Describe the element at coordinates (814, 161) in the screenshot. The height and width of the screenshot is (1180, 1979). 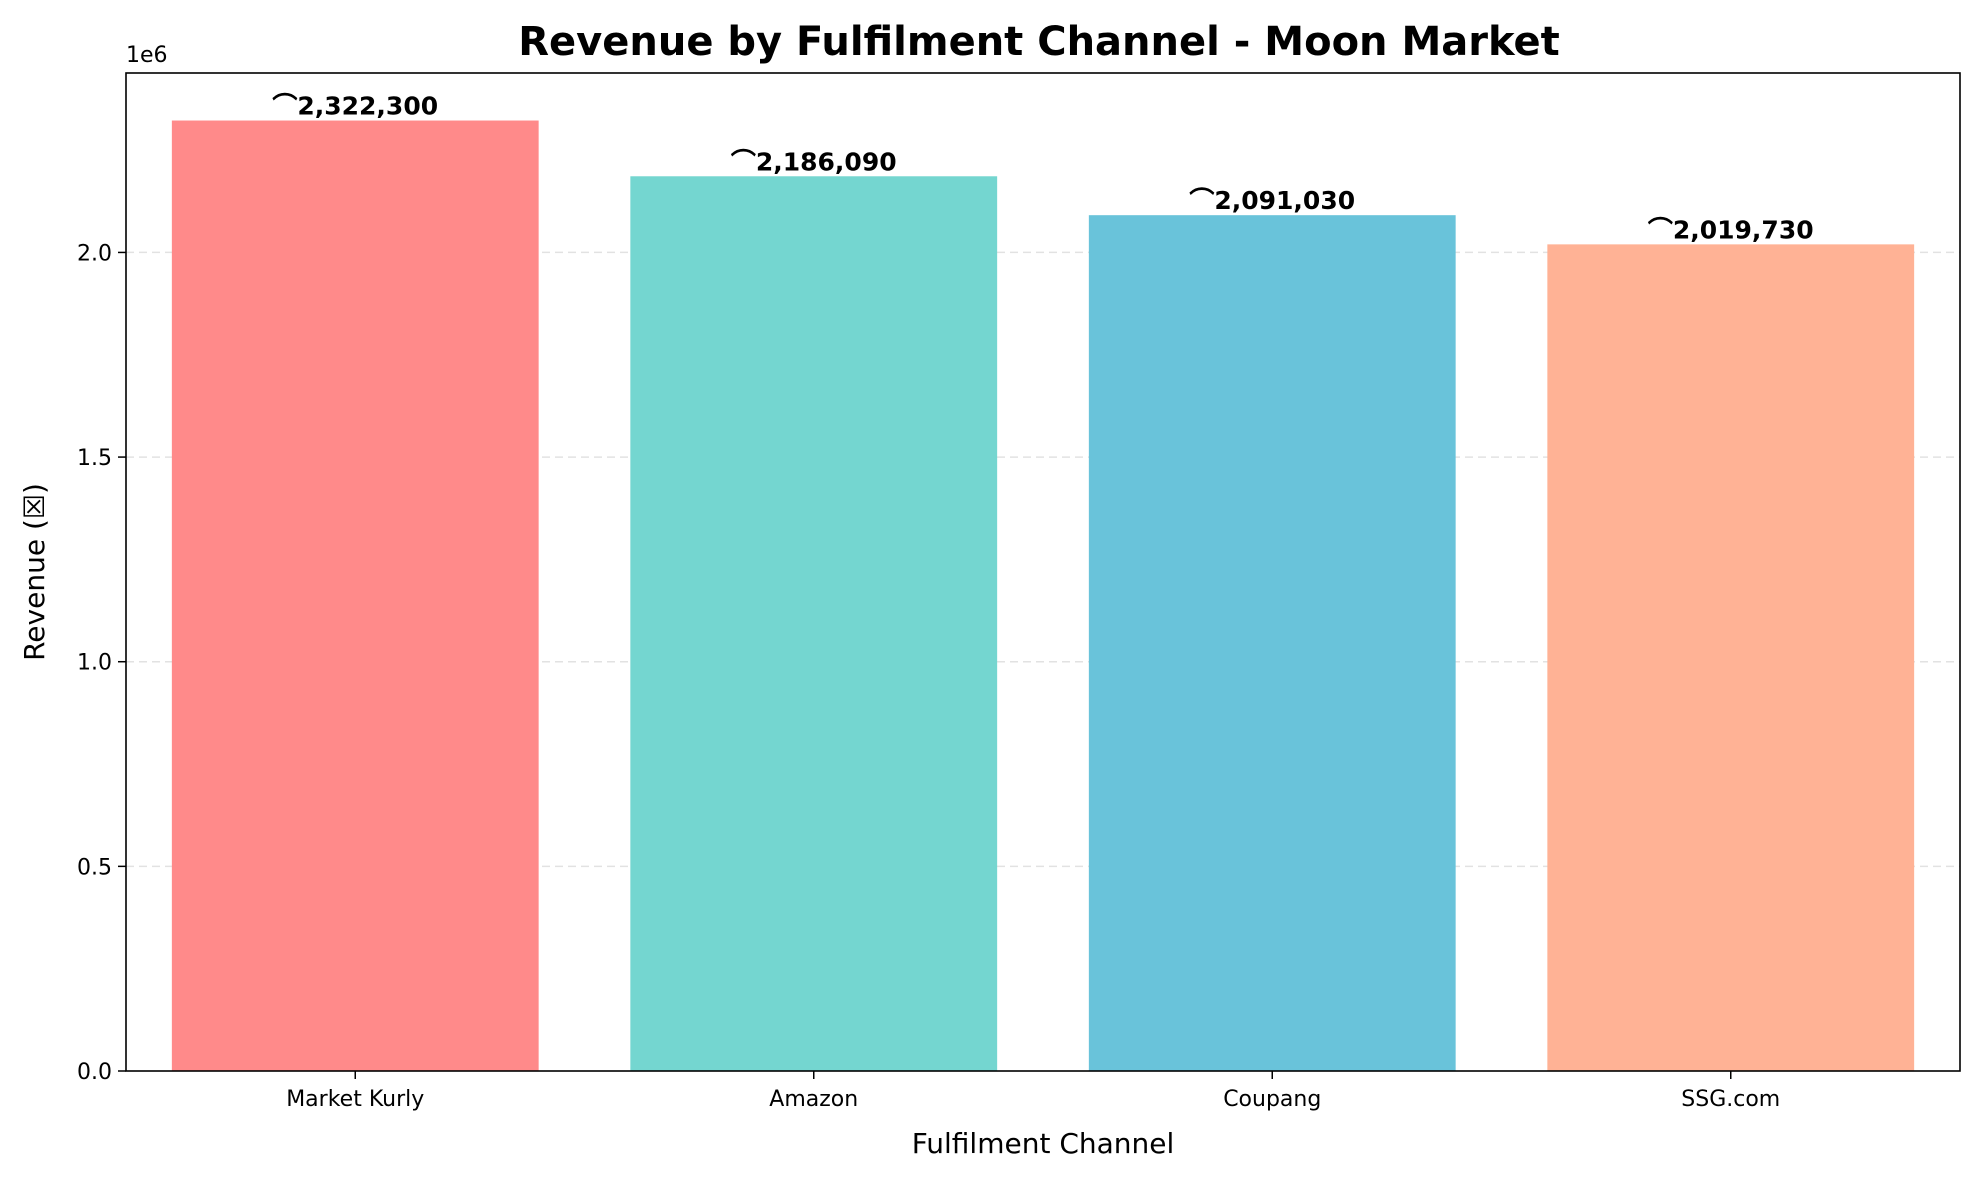
I see `bar-value-label: ⌒2,186,090` at that location.